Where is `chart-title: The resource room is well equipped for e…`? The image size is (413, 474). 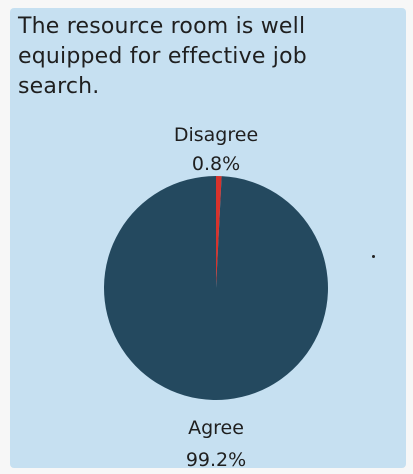 chart-title: The resource room is well equipped for e… is located at coordinates (162, 56).